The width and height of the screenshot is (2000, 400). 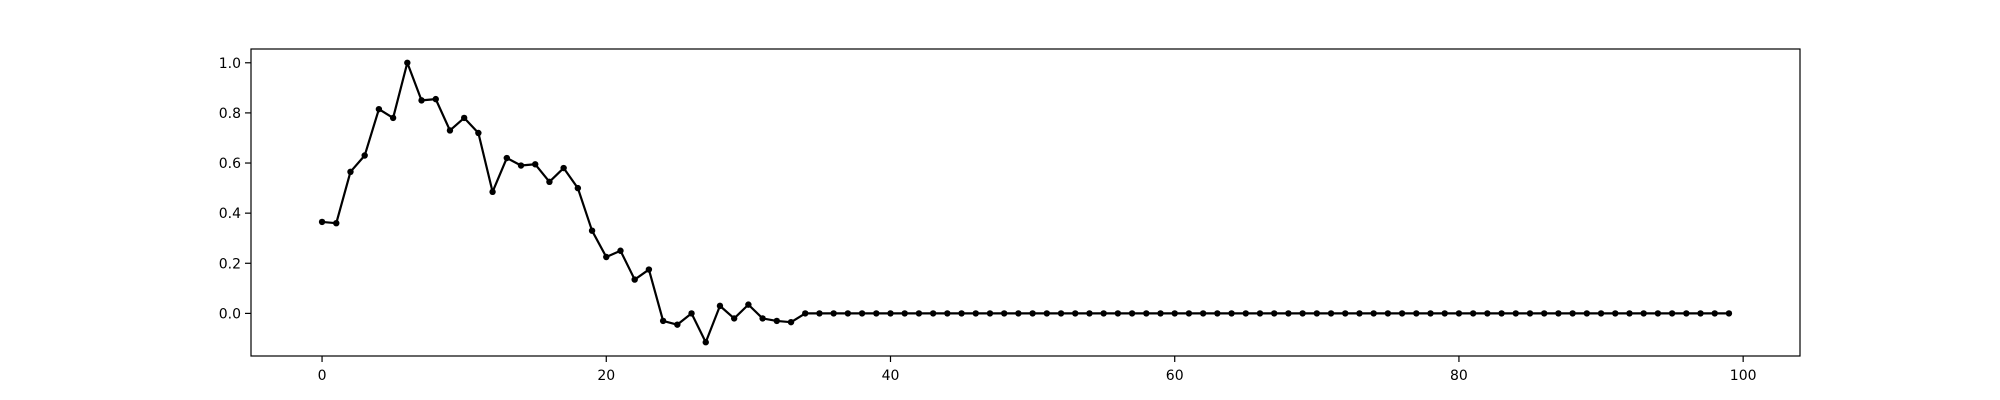 I want to click on y-tick-label: 0.6, so click(x=230, y=164).